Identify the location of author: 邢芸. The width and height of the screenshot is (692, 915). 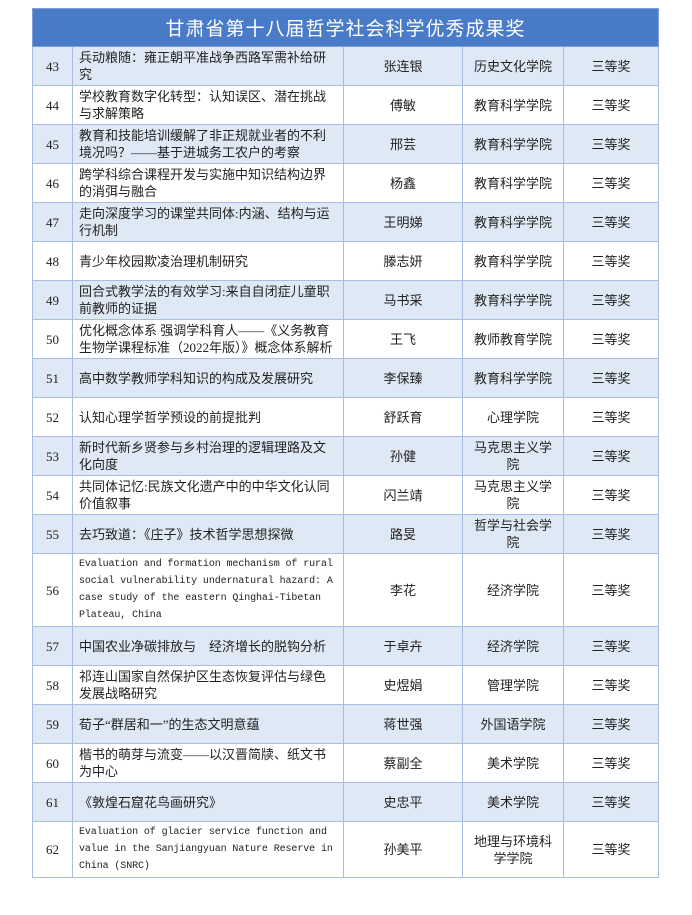
(403, 144).